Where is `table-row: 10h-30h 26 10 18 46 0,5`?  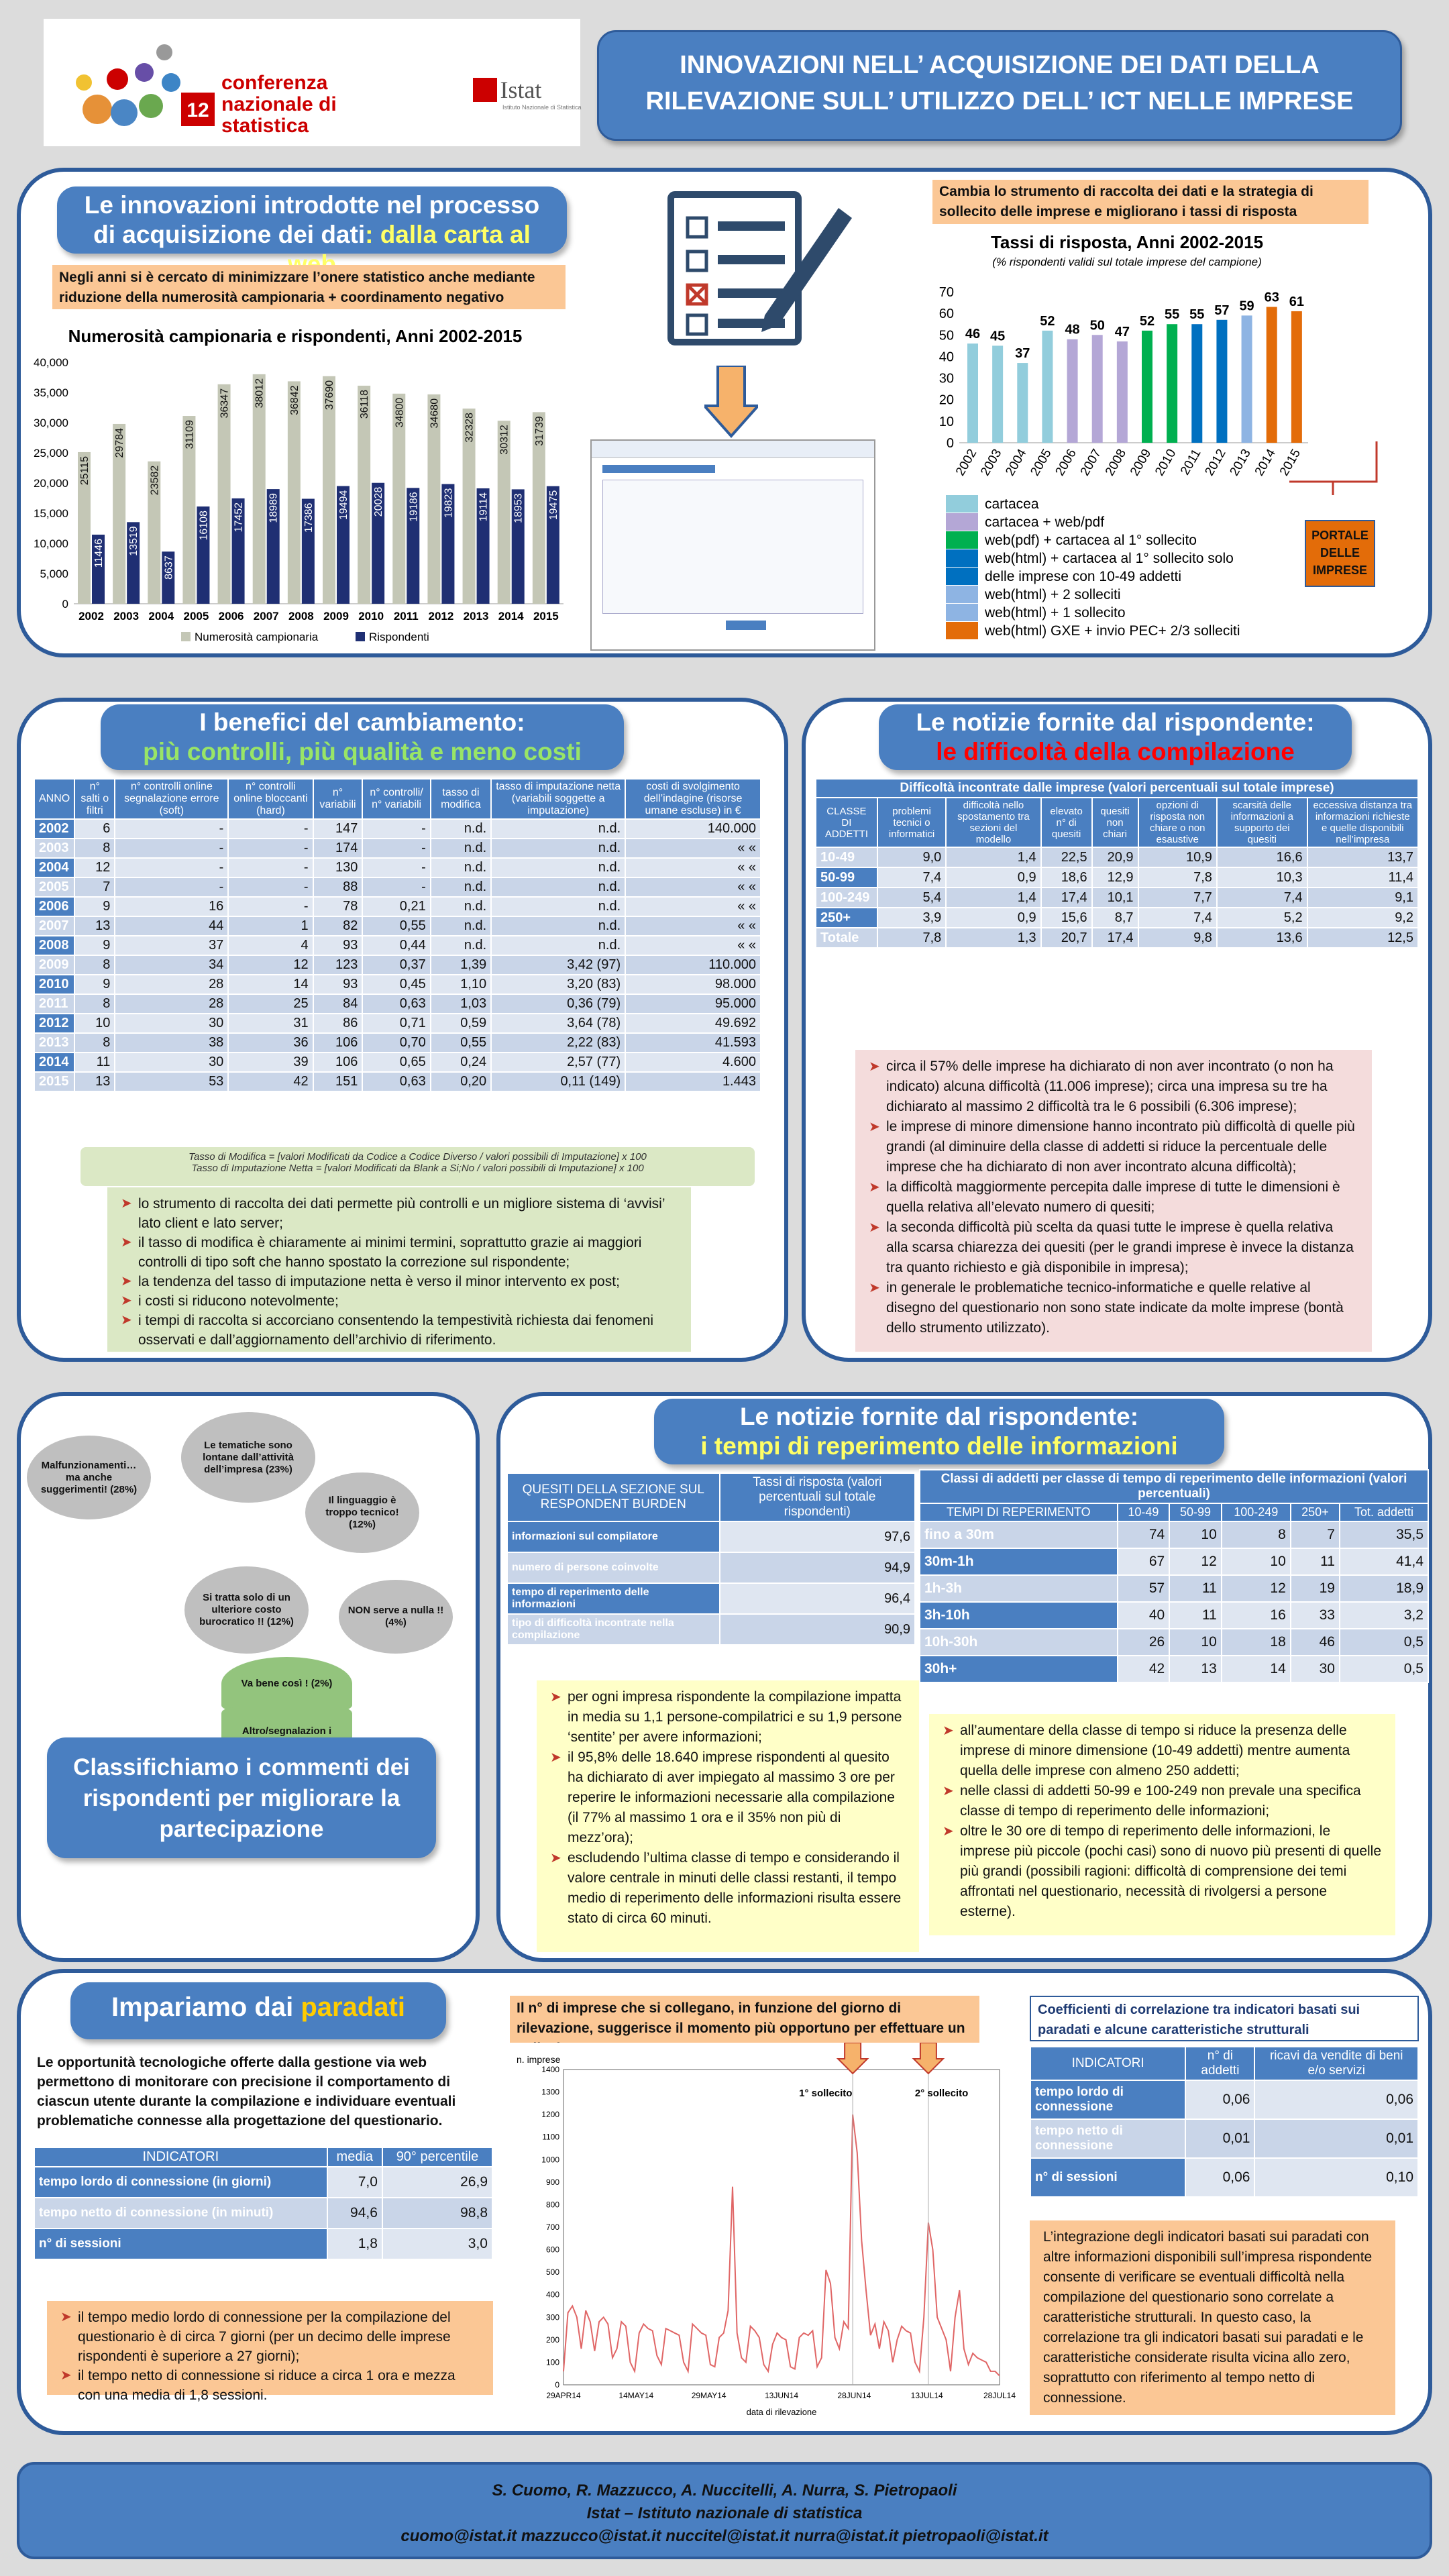
table-row: 10h-30h 26 10 18 46 0,5 is located at coordinates (1174, 1642).